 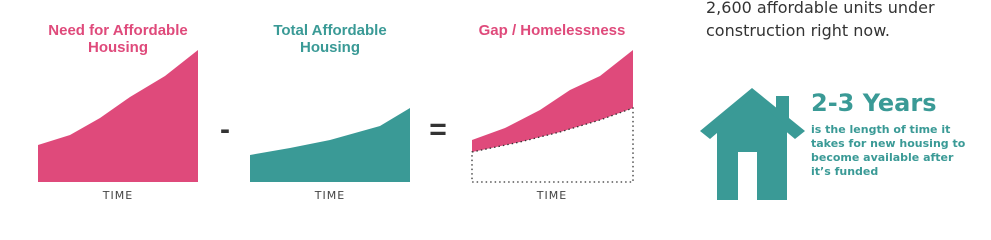 What do you see at coordinates (117, 30) in the screenshot?
I see `panel-title: Need for Affordable` at bounding box center [117, 30].